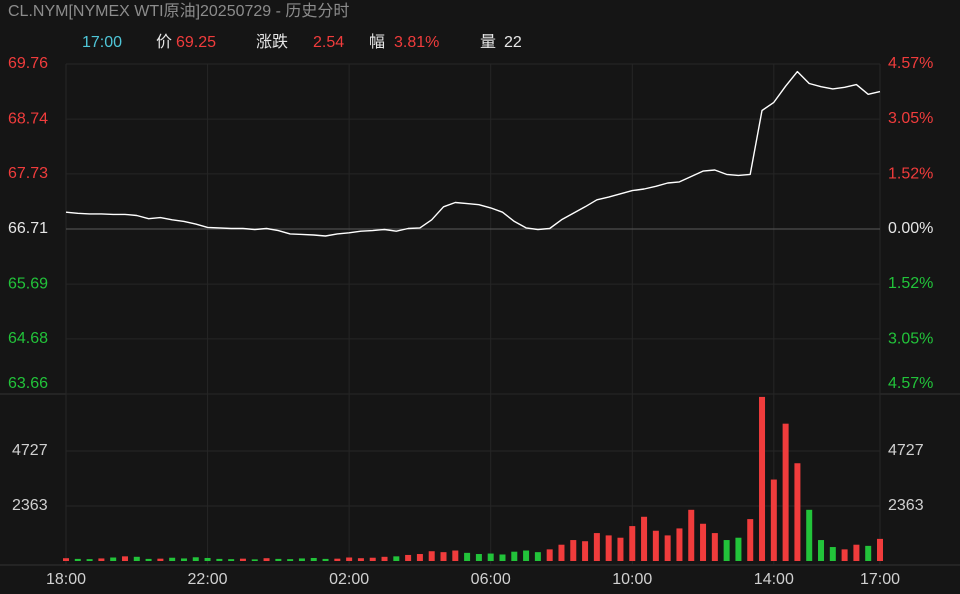 The width and height of the screenshot is (960, 594). I want to click on info-item: 17:00, so click(102, 42).